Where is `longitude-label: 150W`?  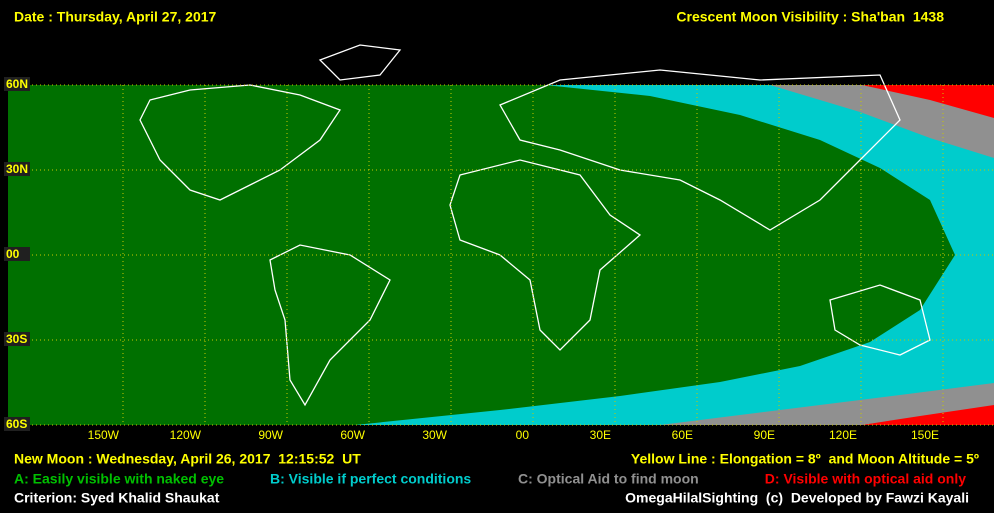
longitude-label: 150W is located at coordinates (104, 435).